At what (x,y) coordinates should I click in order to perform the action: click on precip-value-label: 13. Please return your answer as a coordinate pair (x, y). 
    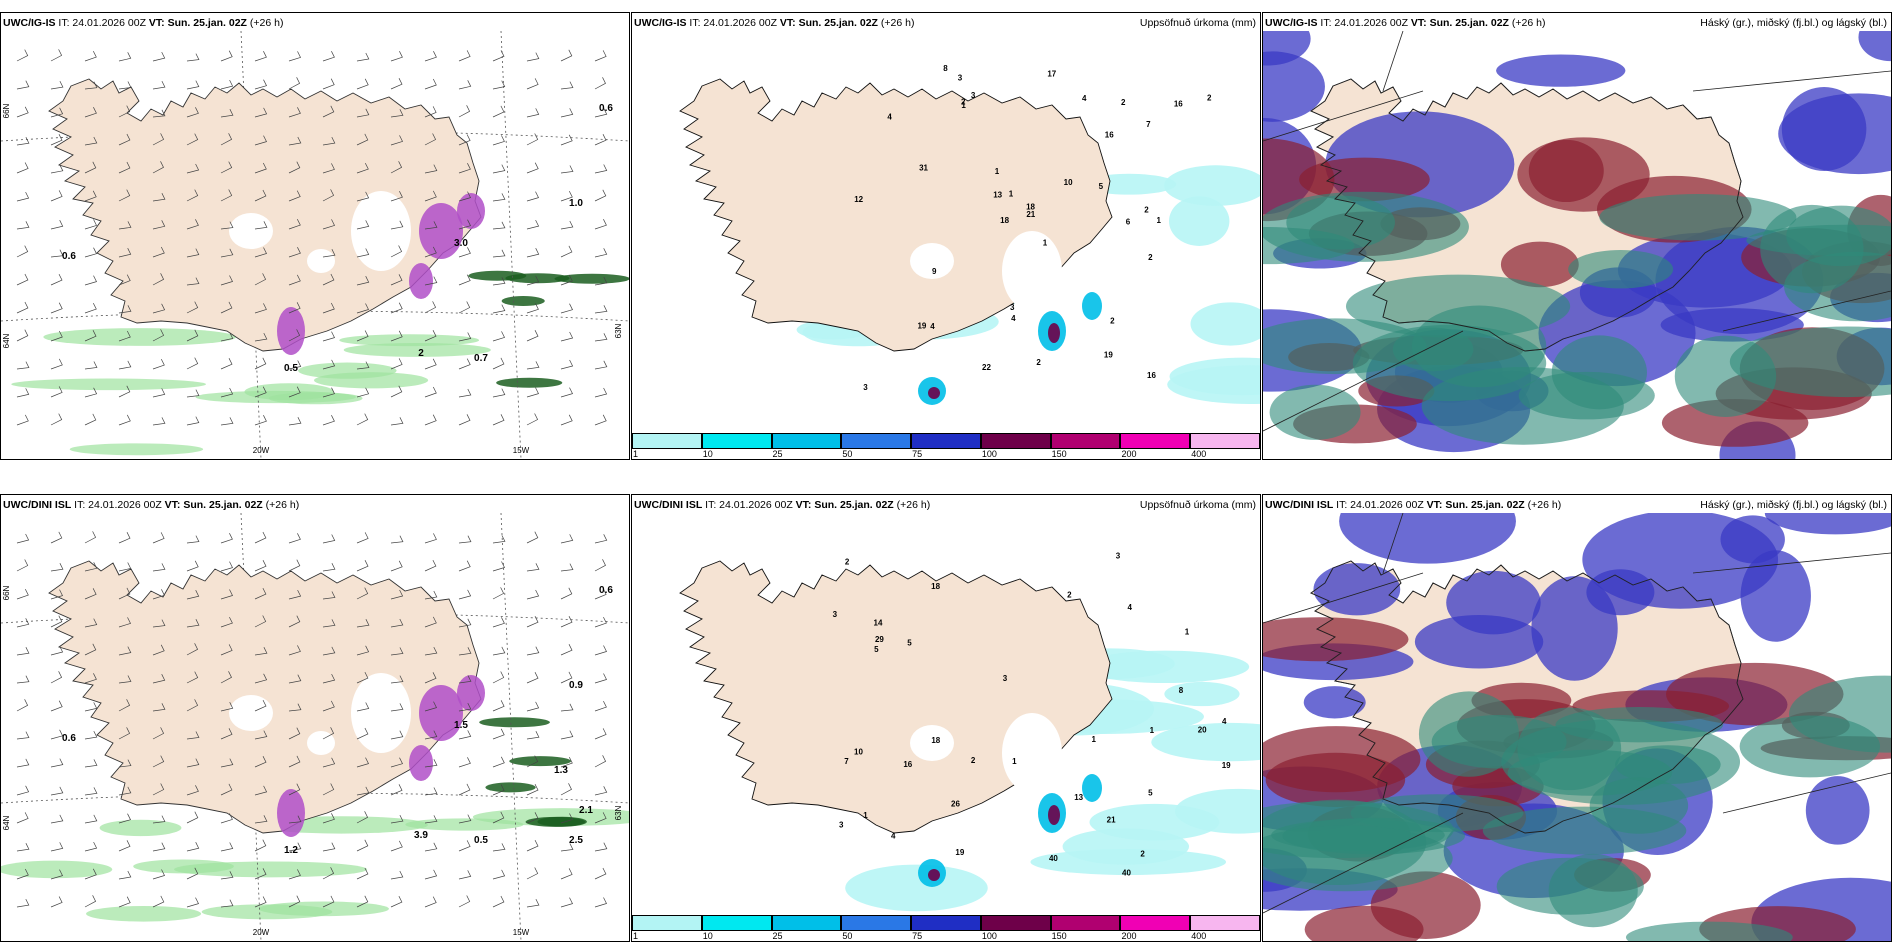
    Looking at the image, I should click on (997, 195).